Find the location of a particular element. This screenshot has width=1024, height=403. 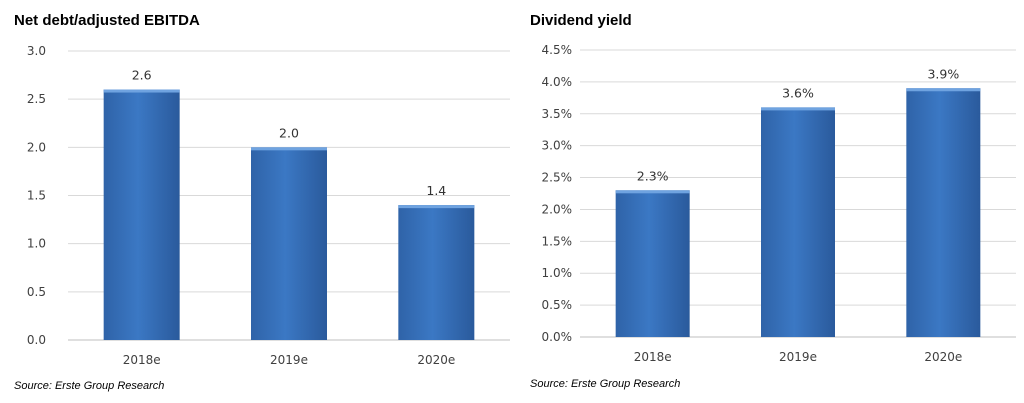

data-label: 1.4 is located at coordinates (436, 190).